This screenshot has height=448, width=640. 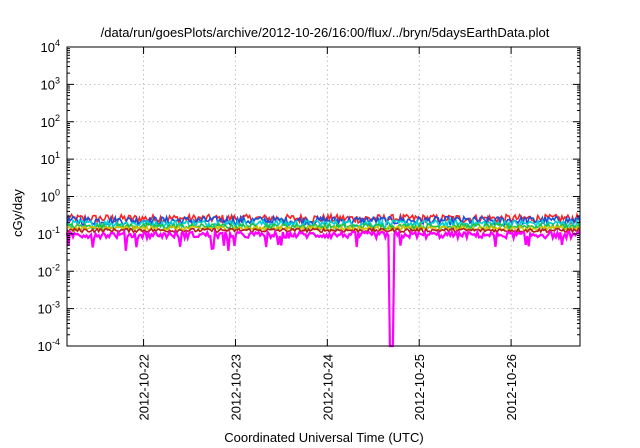 I want to click on y-axis-label: cGy/day, so click(x=17, y=213).